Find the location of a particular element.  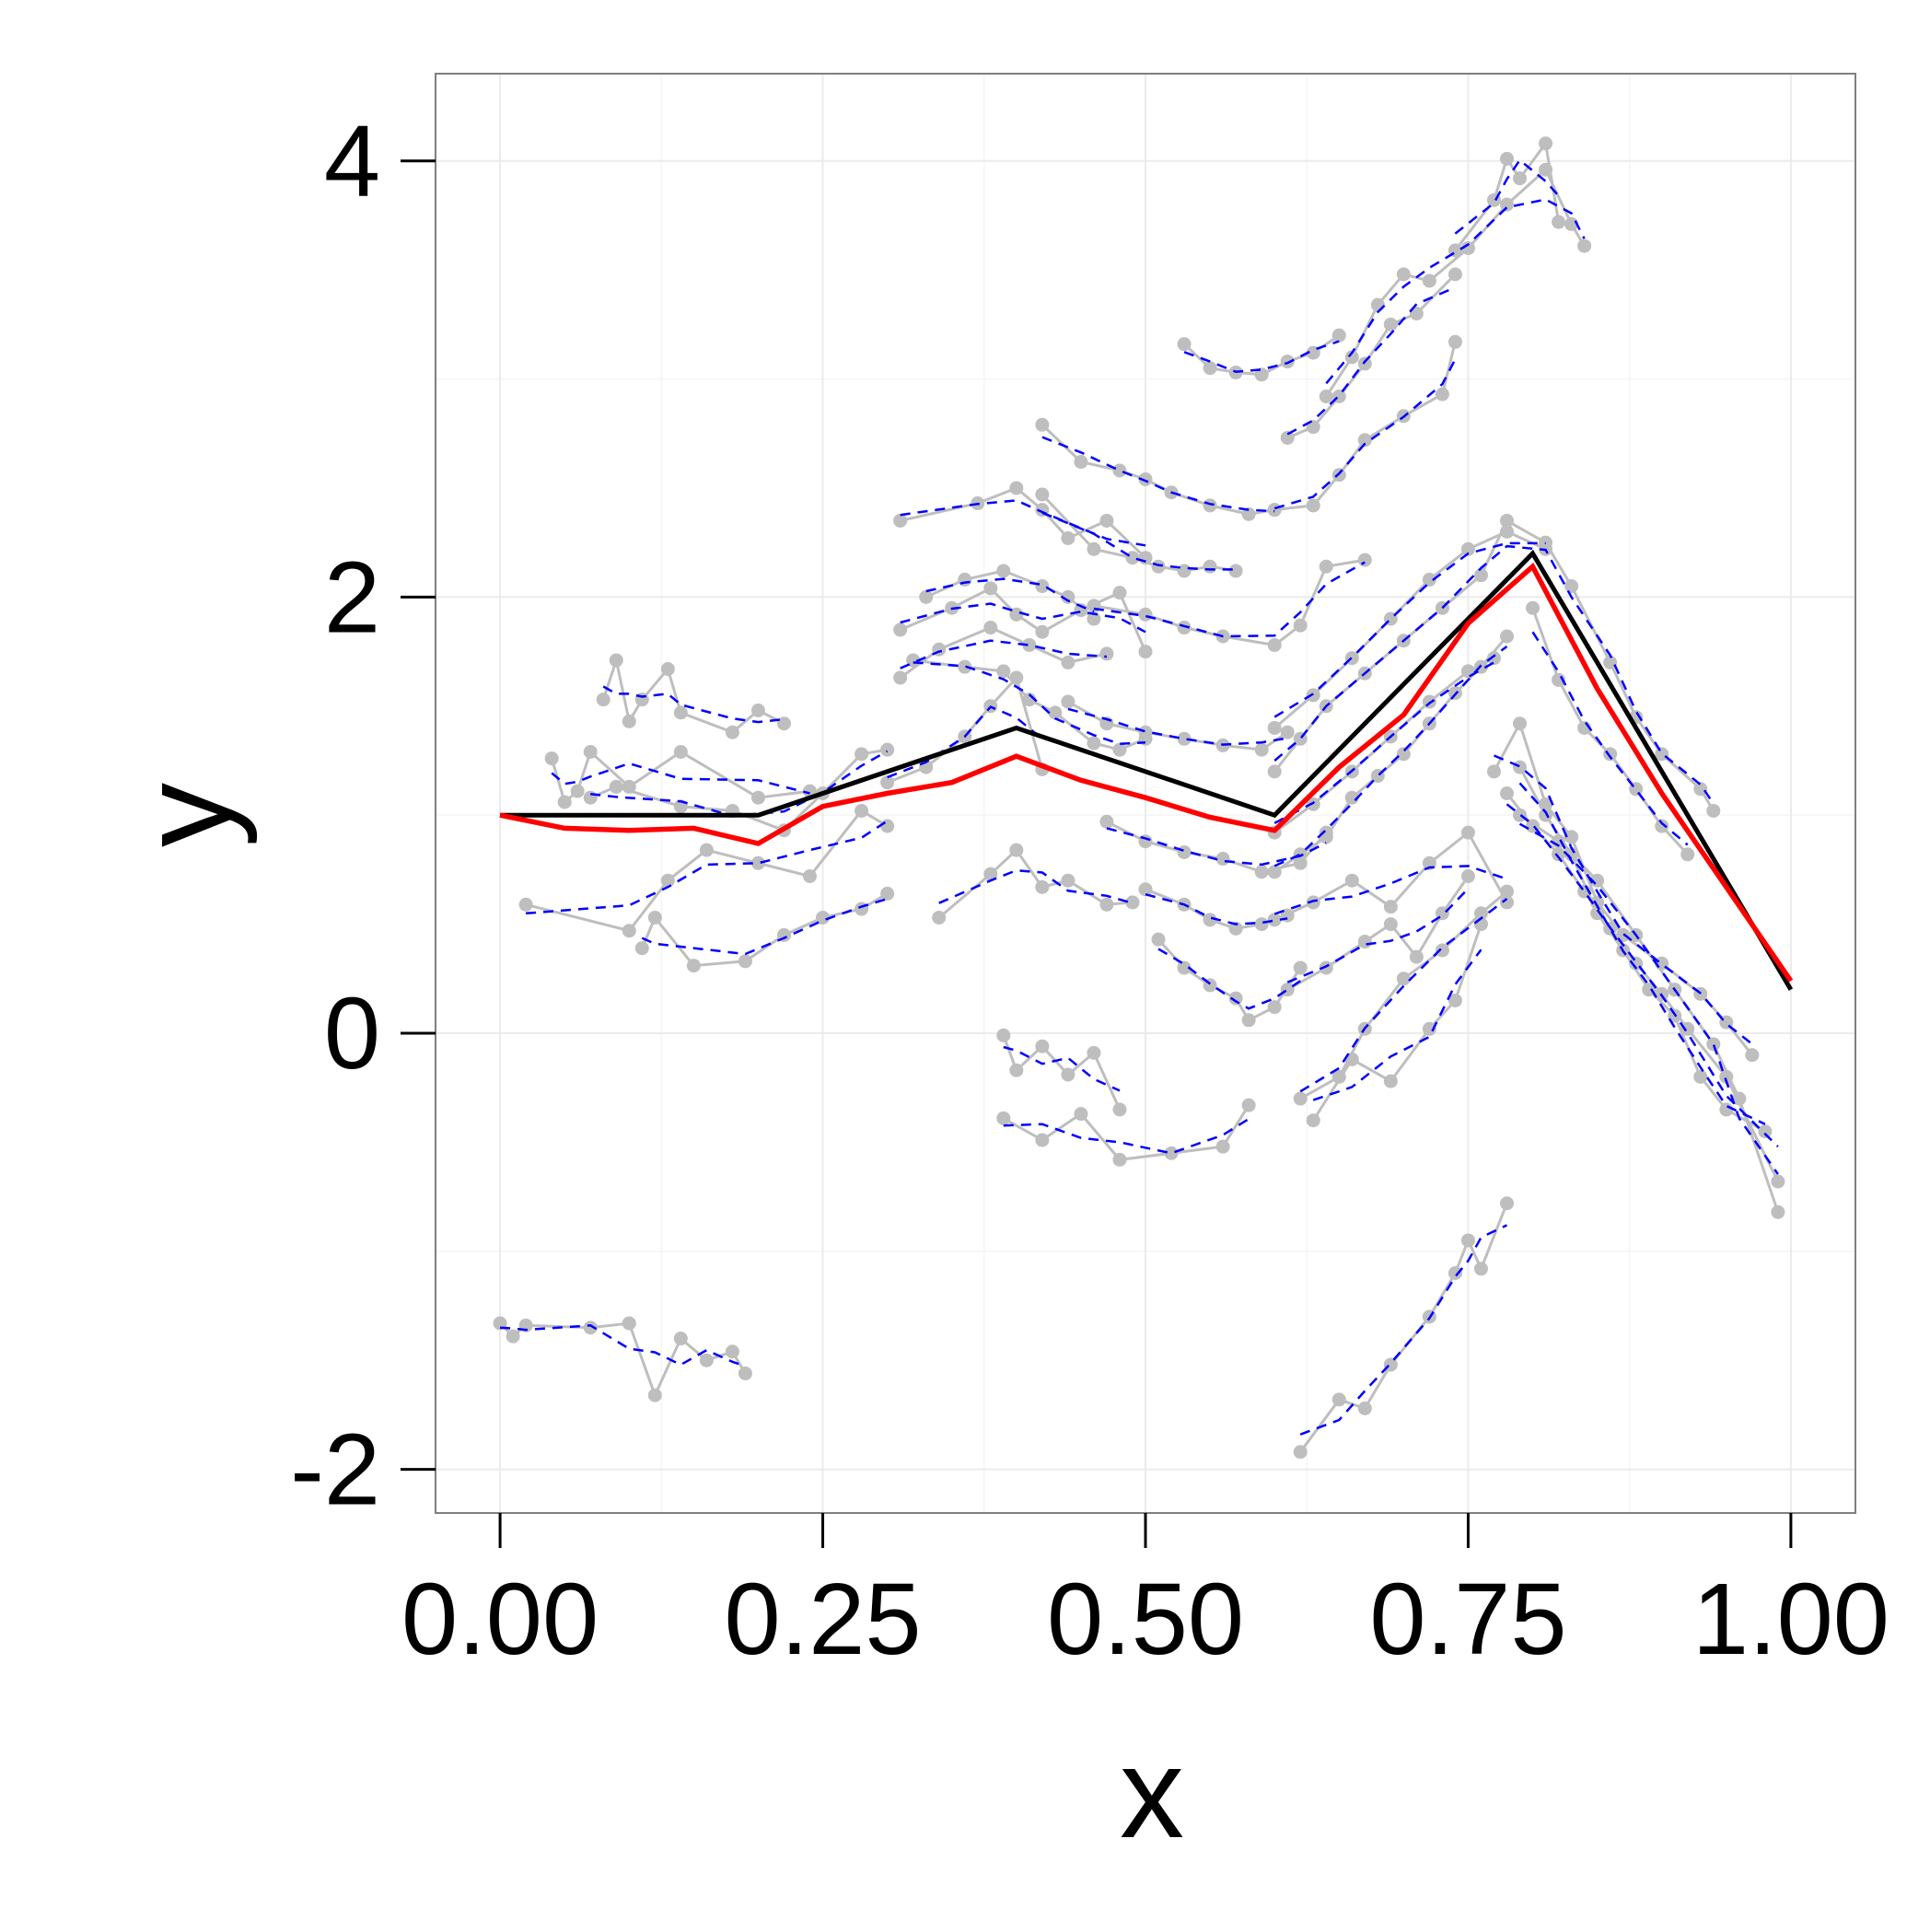

x-tick-label: 0.25 is located at coordinates (822, 1619).